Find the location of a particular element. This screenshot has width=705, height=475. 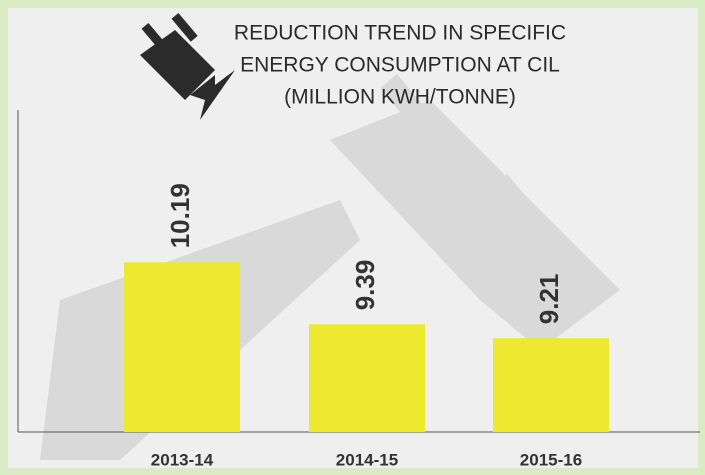

chart-title: ENERGY CONSUMPTION AT CIL is located at coordinates (400, 65).